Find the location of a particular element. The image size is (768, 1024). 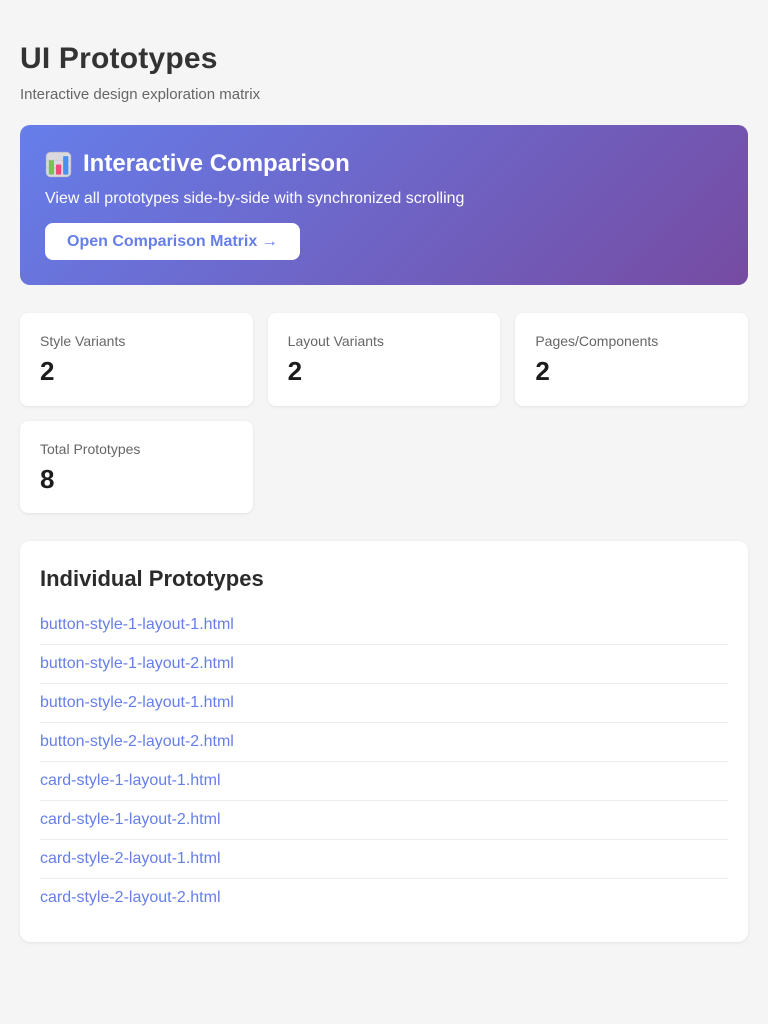

prototype-link-card-style-2-layout-1: card-style-2-layout-1.html is located at coordinates (130, 859).